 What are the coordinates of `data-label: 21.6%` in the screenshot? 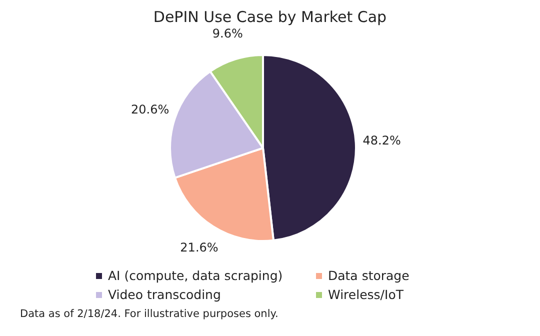 It's located at (199, 247).